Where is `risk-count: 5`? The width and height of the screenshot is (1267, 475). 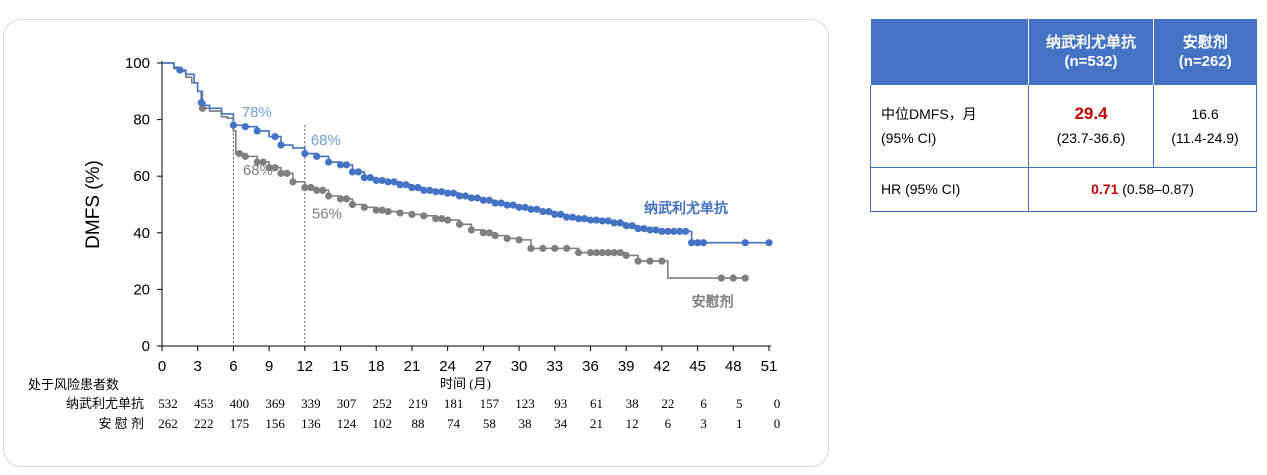
risk-count: 5 is located at coordinates (739, 403).